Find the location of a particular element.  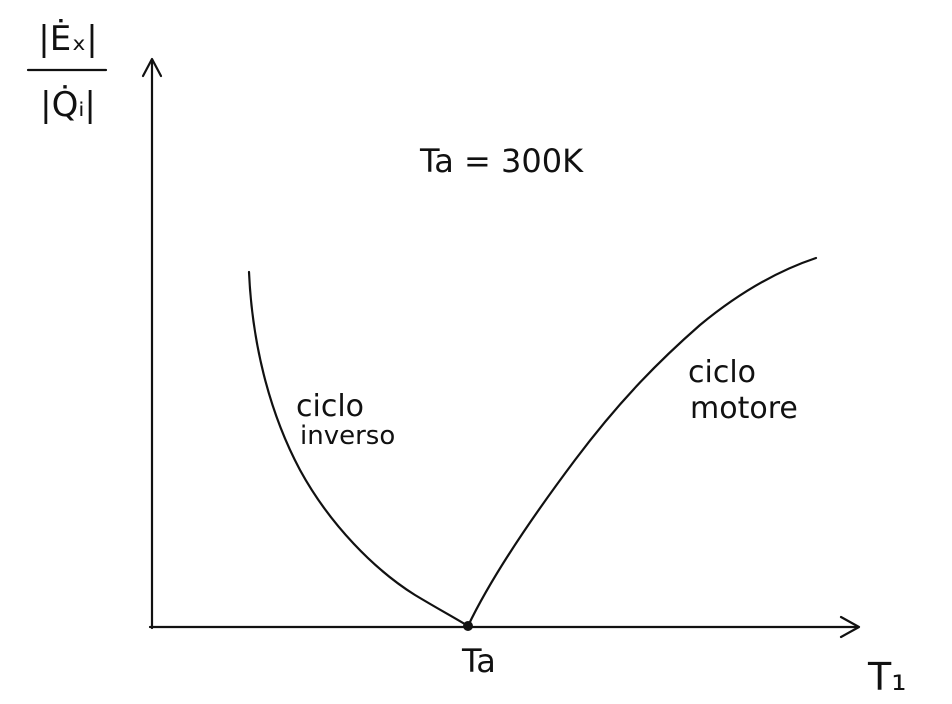

series-label-ciclo-inverso-line2: inverso is located at coordinates (347, 436).